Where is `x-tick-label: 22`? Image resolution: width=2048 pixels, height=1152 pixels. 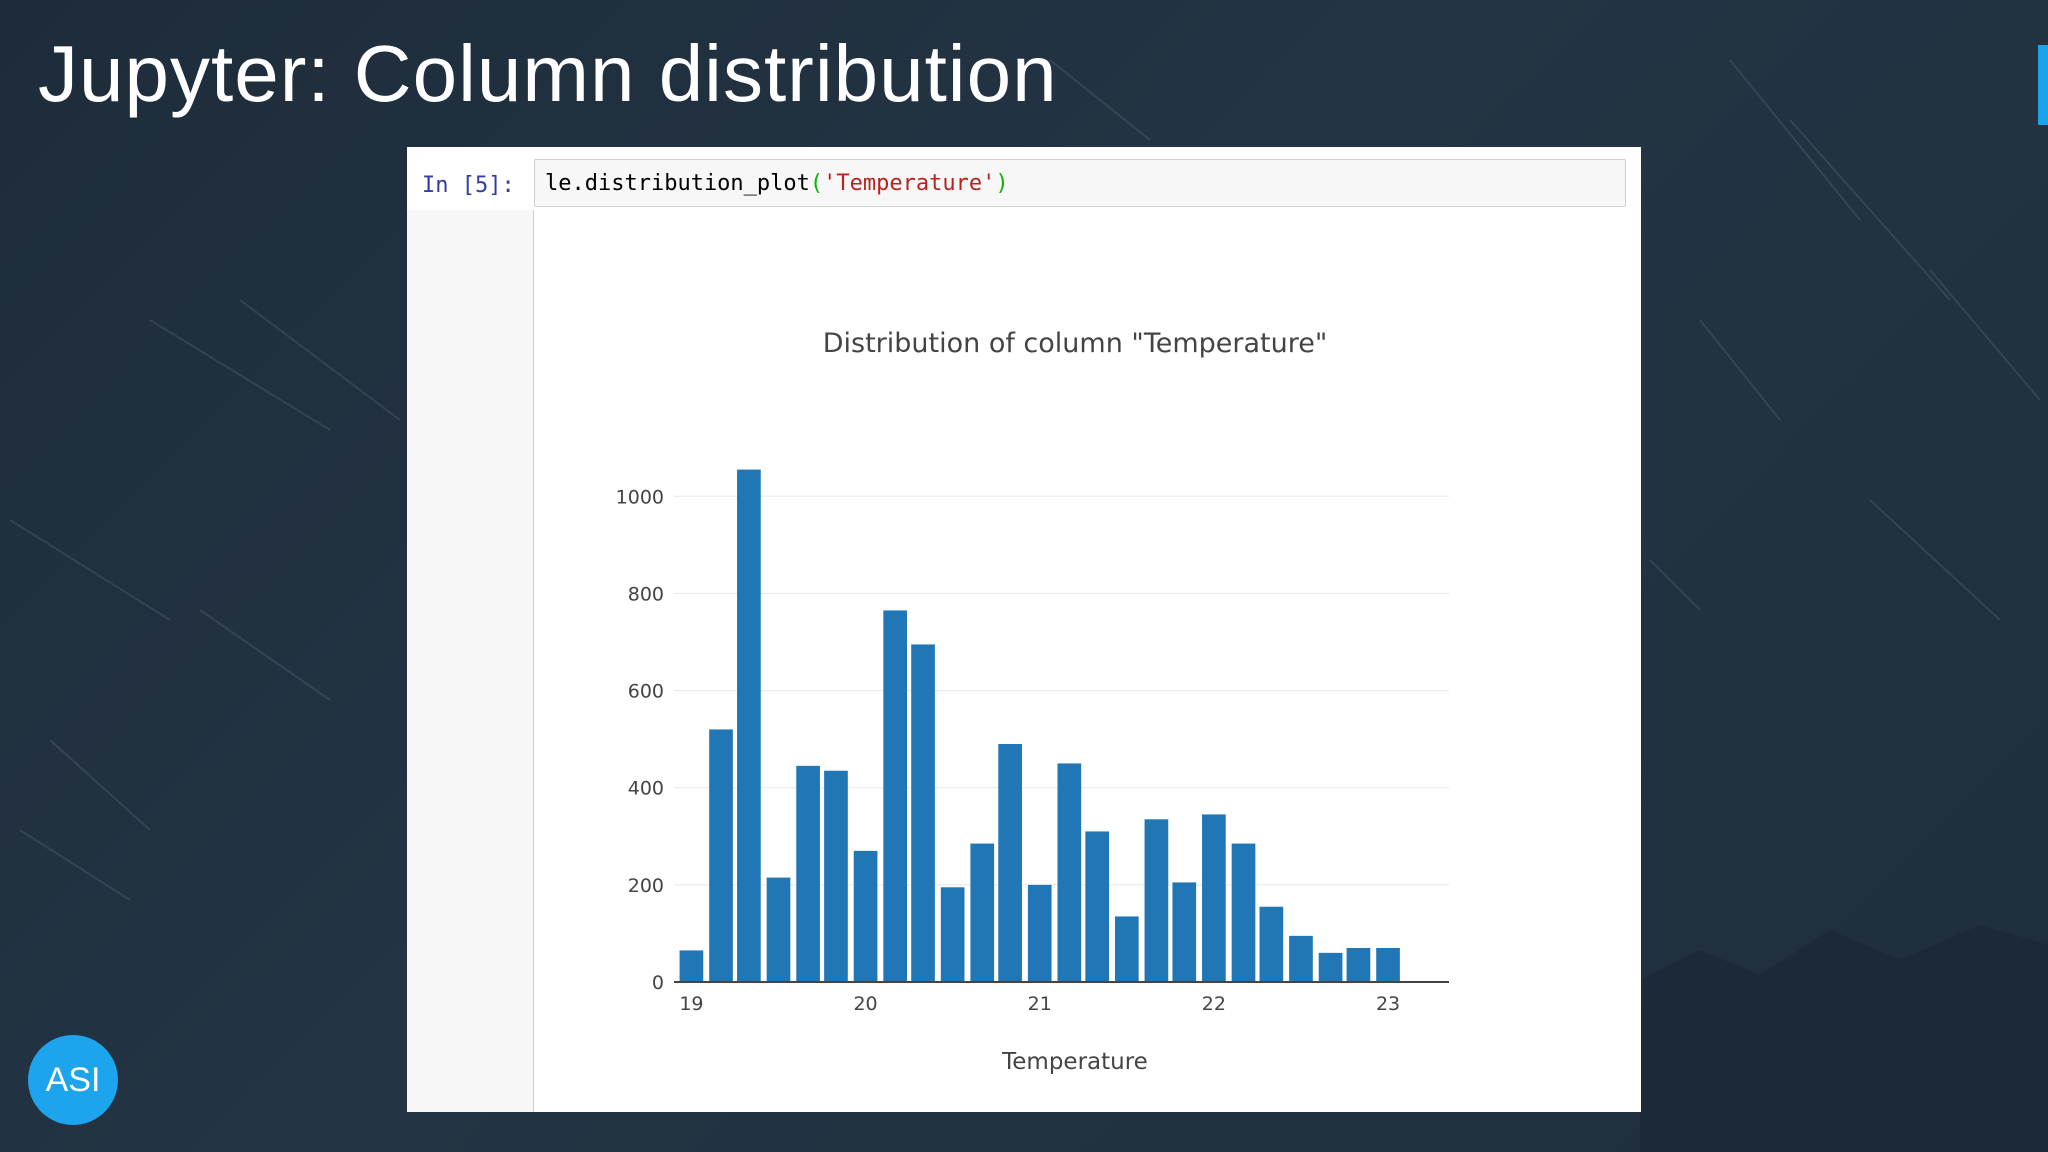 x-tick-label: 22 is located at coordinates (1214, 1004).